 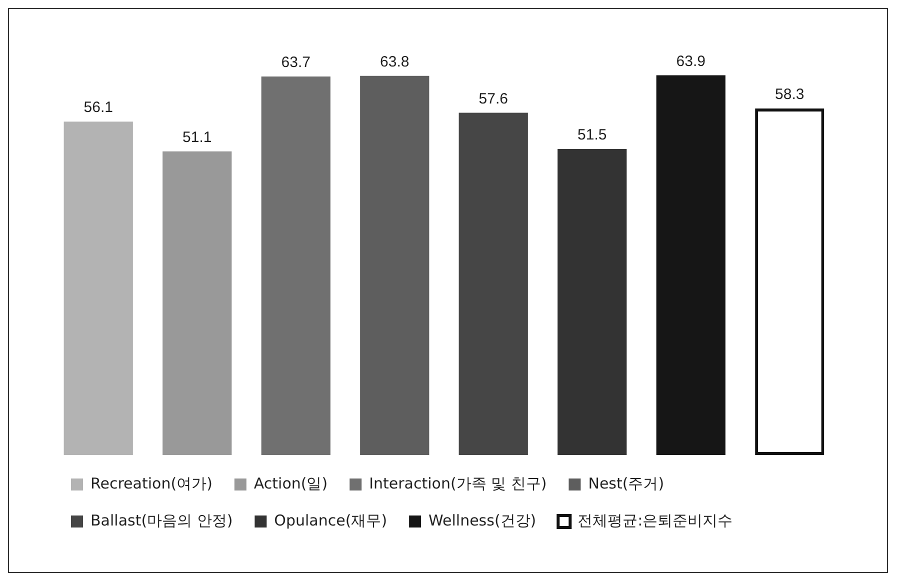 I want to click on legend-label: Wellness(건강), so click(x=482, y=520).